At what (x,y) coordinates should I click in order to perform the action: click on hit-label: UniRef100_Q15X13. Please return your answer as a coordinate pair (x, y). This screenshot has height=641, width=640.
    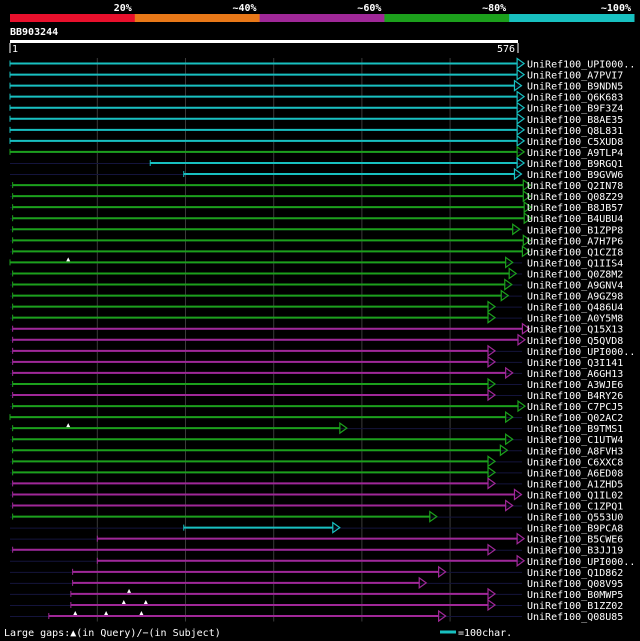
    Looking at the image, I should click on (575, 330).